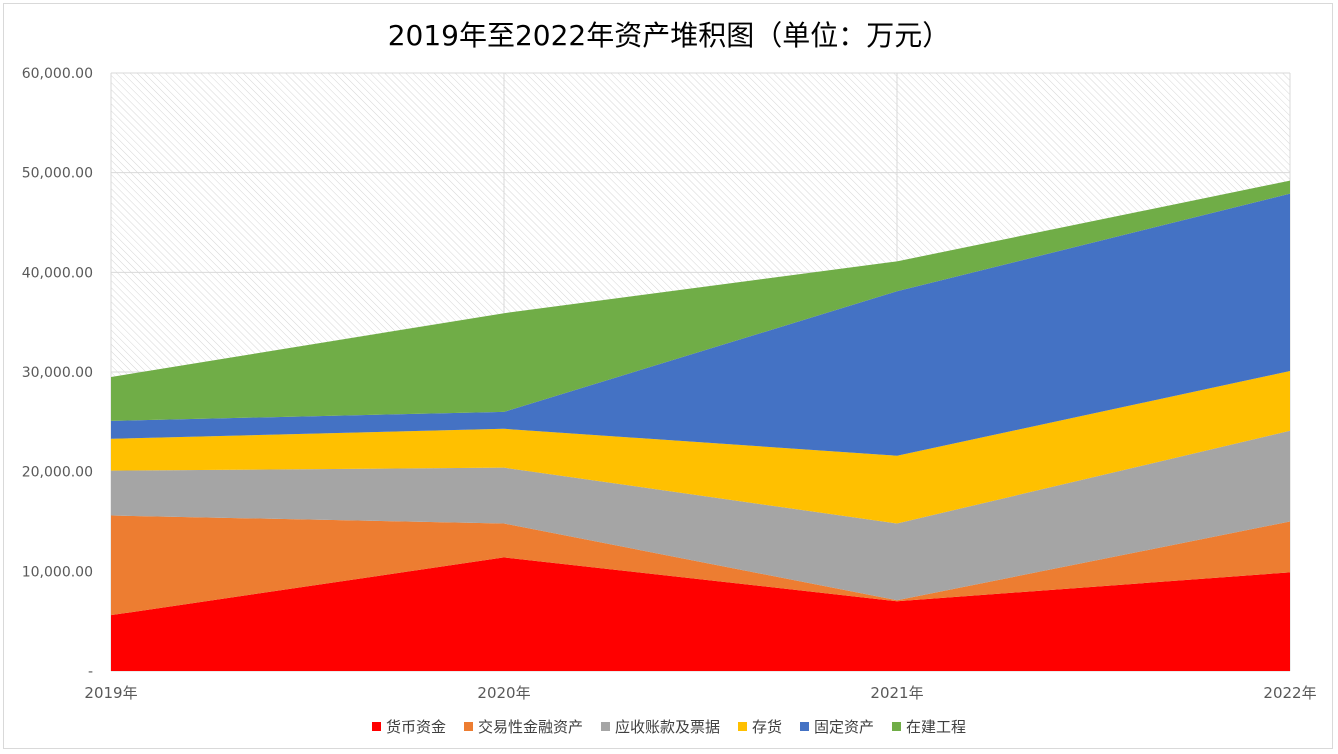 The image size is (1338, 754). I want to click on y-tick-label: 20,000.00, so click(57, 473).